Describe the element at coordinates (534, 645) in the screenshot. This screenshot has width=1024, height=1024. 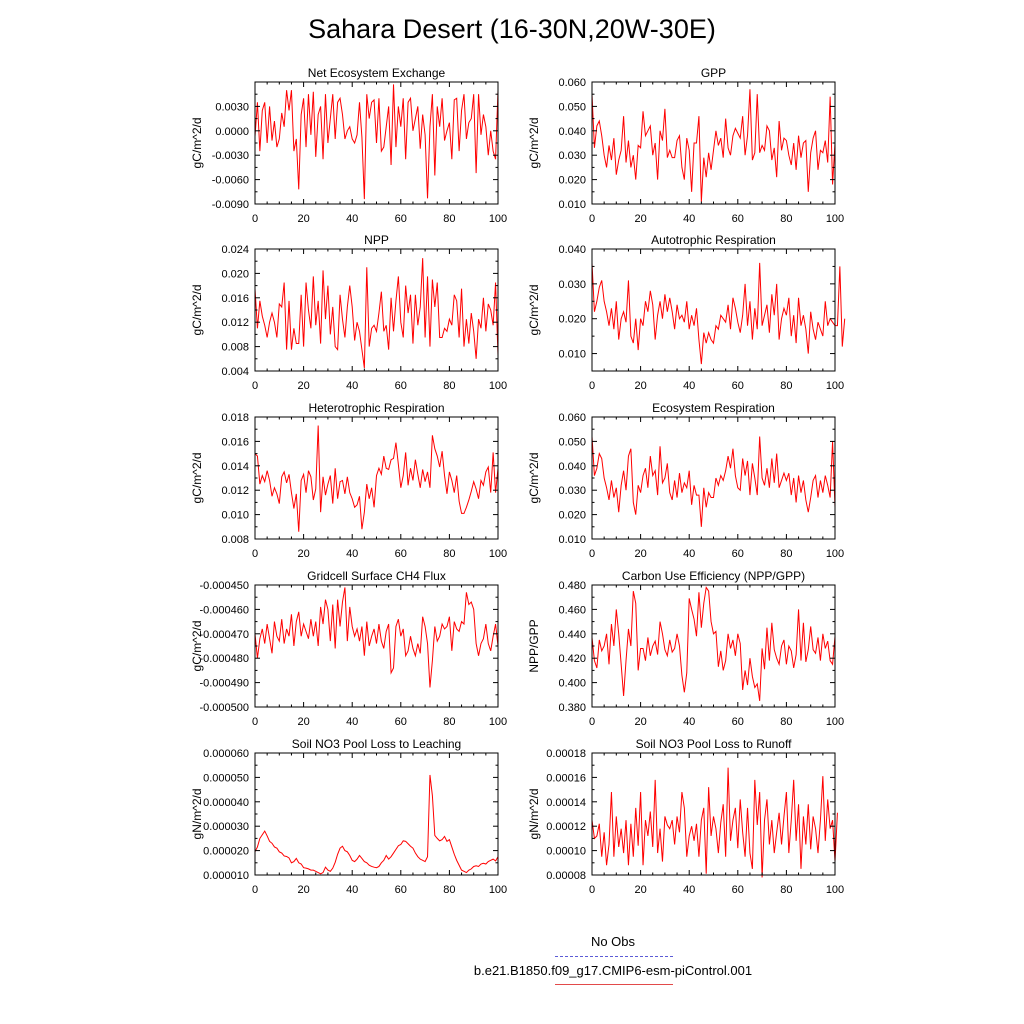
I see `y-axis-label: NPP/GPP` at that location.